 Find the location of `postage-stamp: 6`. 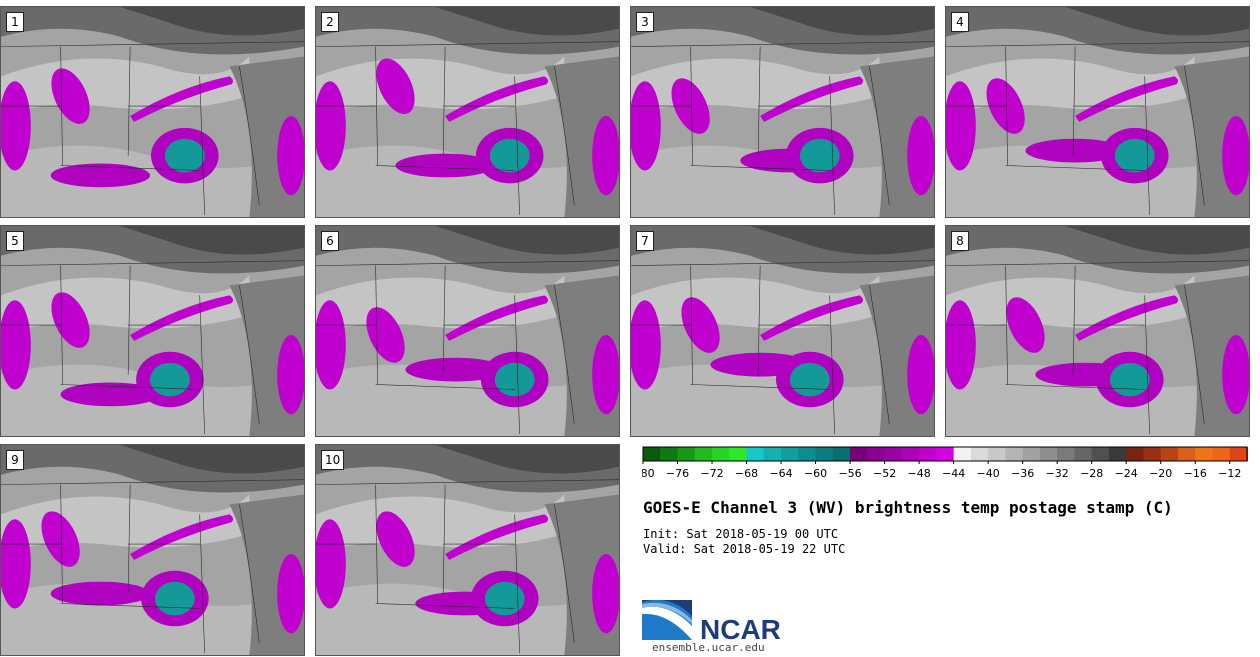

postage-stamp: 6 is located at coordinates (467, 331).